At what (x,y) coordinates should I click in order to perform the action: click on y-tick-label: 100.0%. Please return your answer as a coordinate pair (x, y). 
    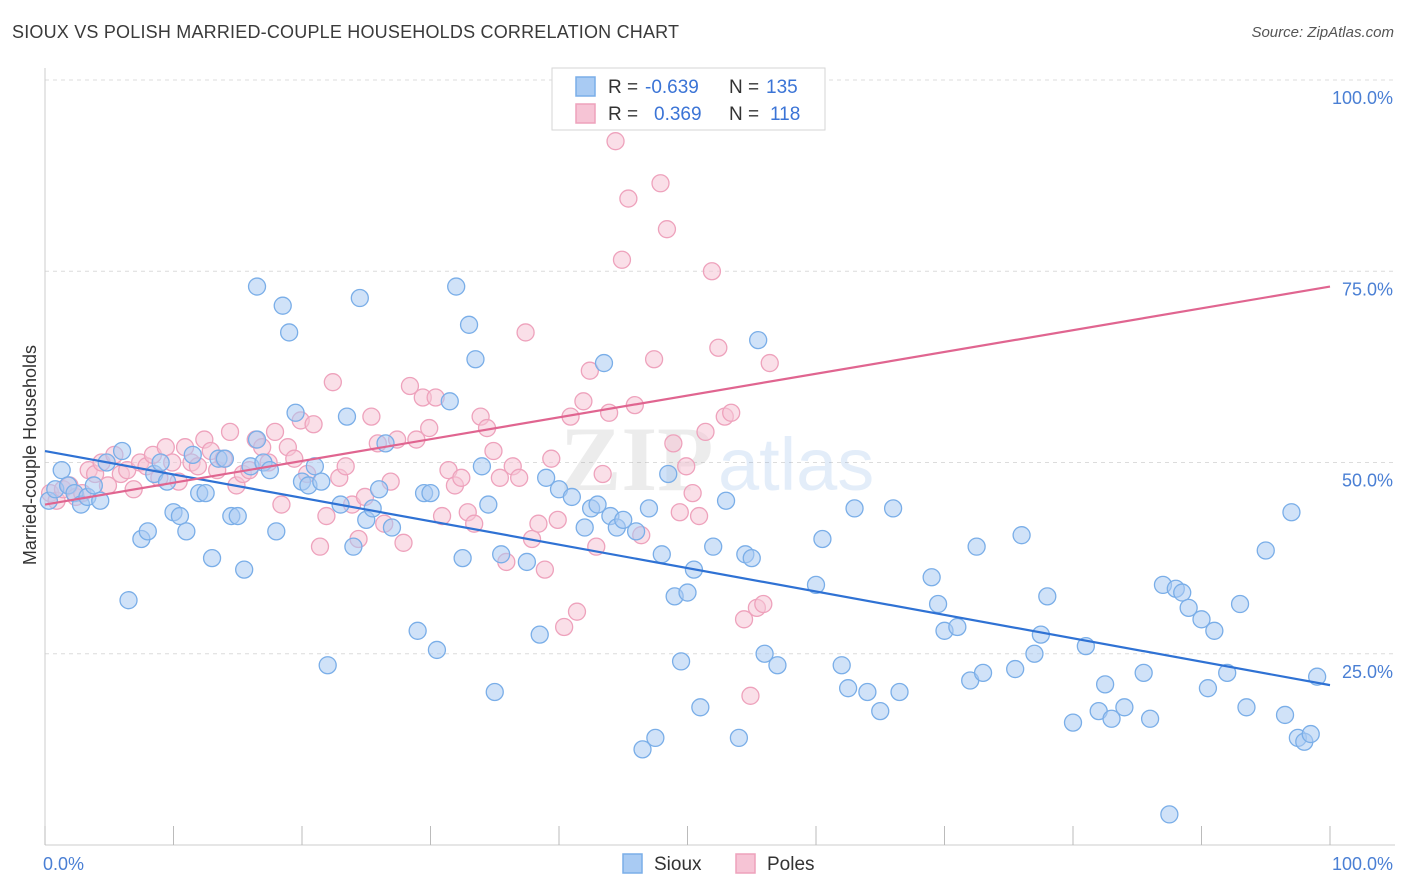
    Looking at the image, I should click on (1362, 98).